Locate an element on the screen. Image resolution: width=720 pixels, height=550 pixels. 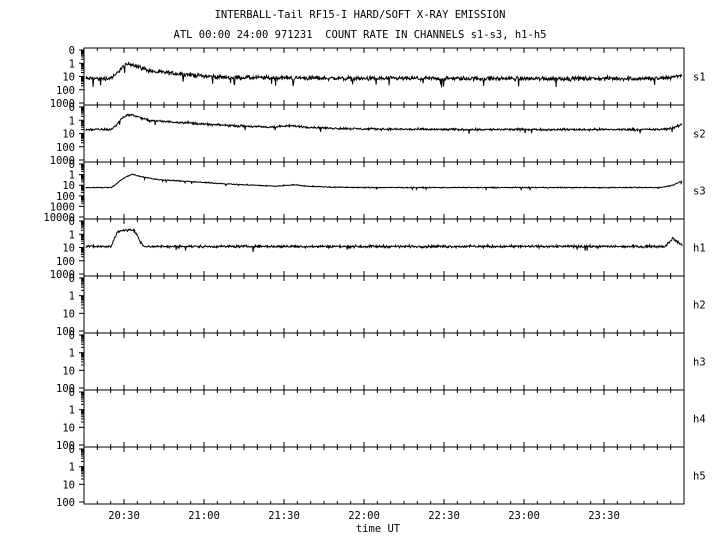
series-line-h1 is located at coordinates (384, 240).